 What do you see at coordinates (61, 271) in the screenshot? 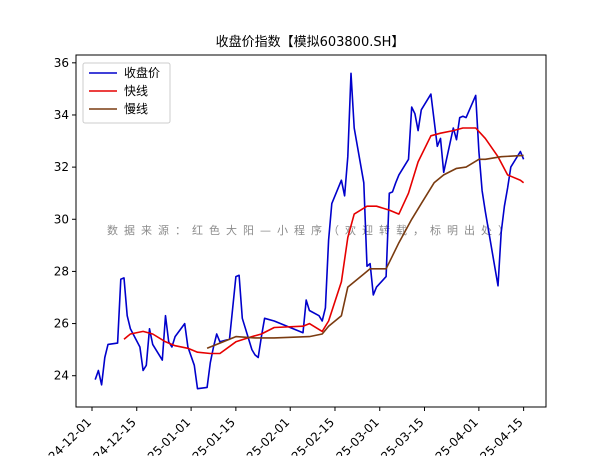
I see `y-tick-label: 28` at bounding box center [61, 271].